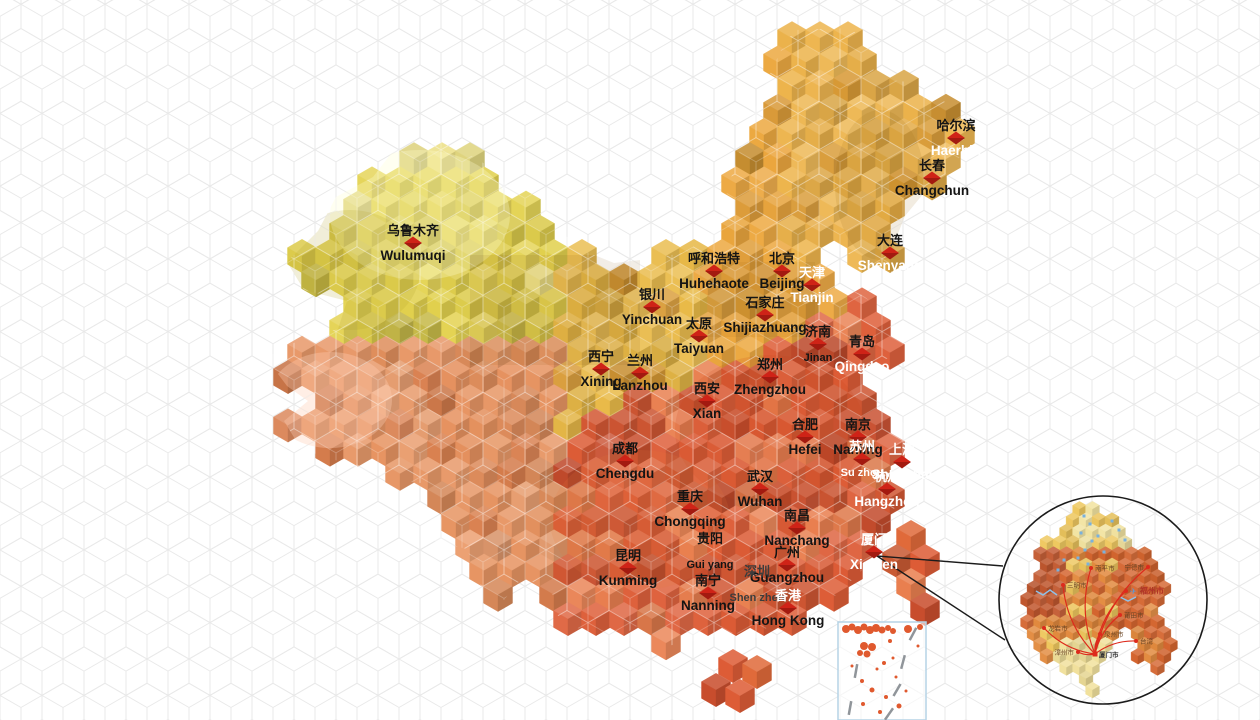 The width and height of the screenshot is (1260, 720). I want to click on city-su-zhou: 苏州 Su zhou, so click(862, 459).